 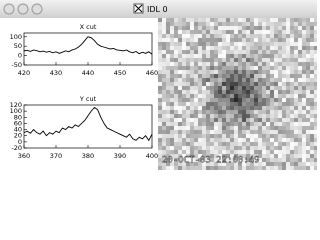 I want to click on close-button, so click(x=9, y=9).